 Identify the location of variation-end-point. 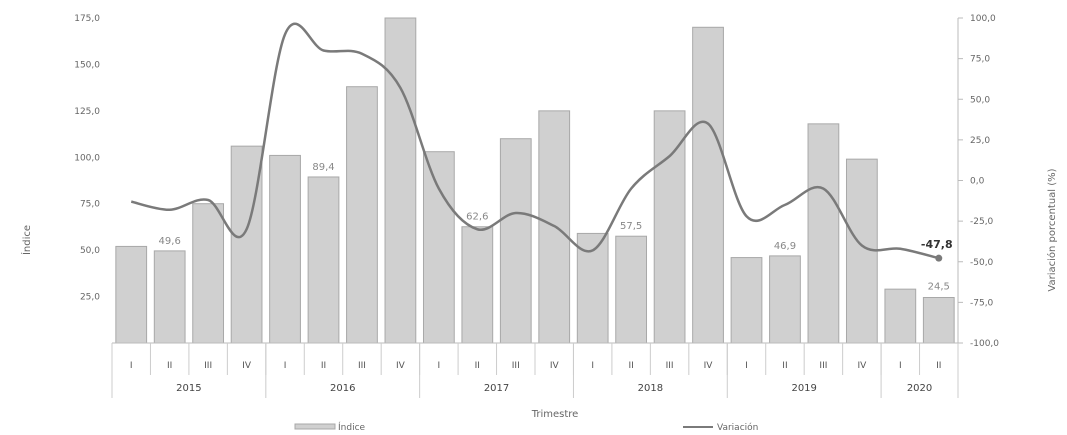
(939, 258).